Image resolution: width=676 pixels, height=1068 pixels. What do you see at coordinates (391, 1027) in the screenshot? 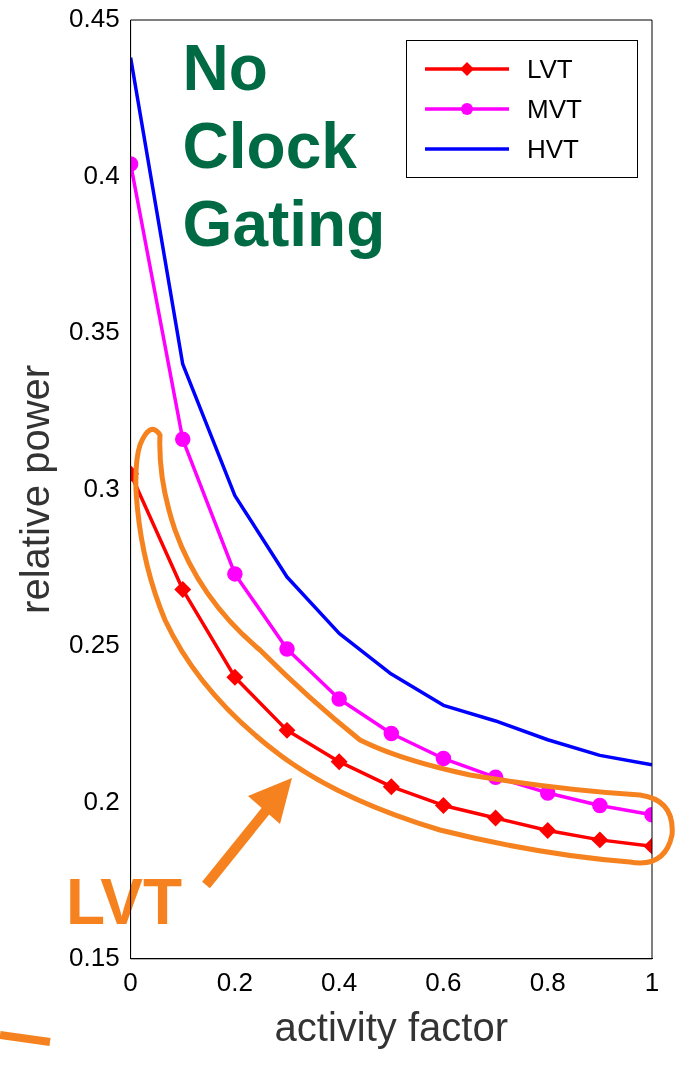
I see `x-axis-title: activity factor` at bounding box center [391, 1027].